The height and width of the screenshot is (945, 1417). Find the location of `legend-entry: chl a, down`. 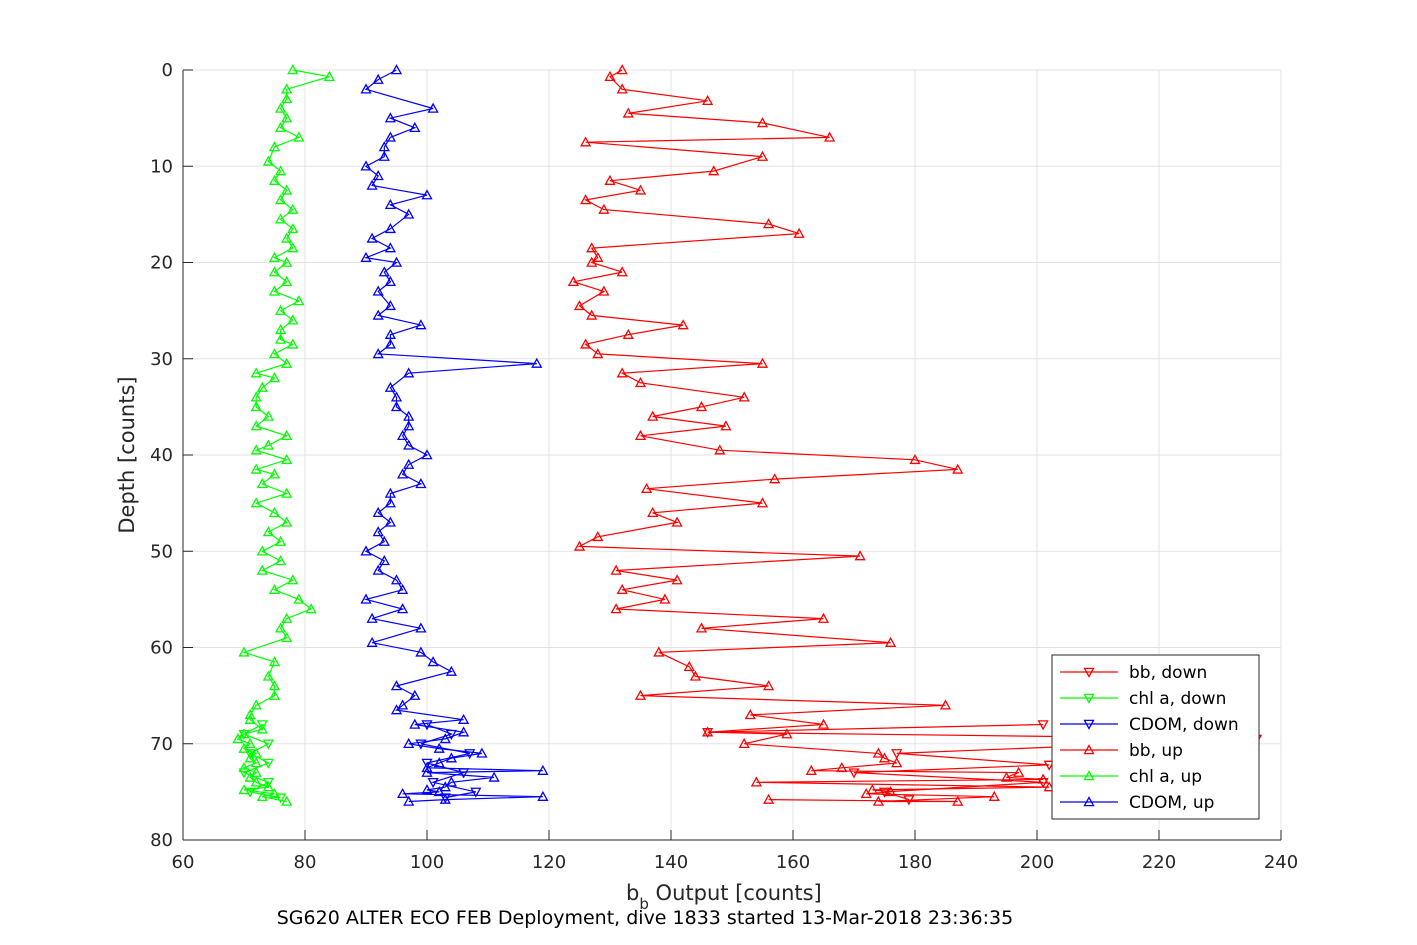

legend-entry: chl a, down is located at coordinates (1143, 699).